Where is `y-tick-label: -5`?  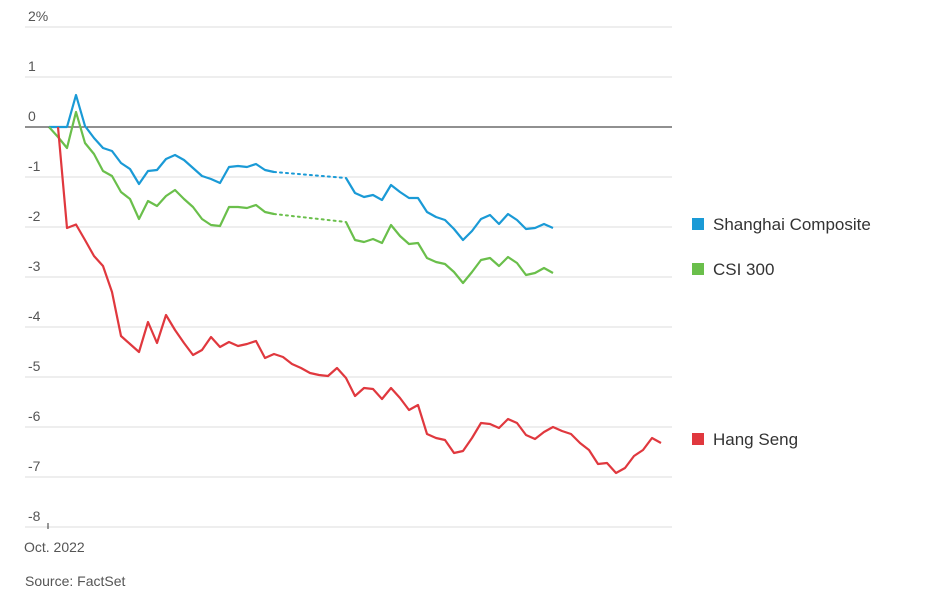 y-tick-label: -5 is located at coordinates (34, 366).